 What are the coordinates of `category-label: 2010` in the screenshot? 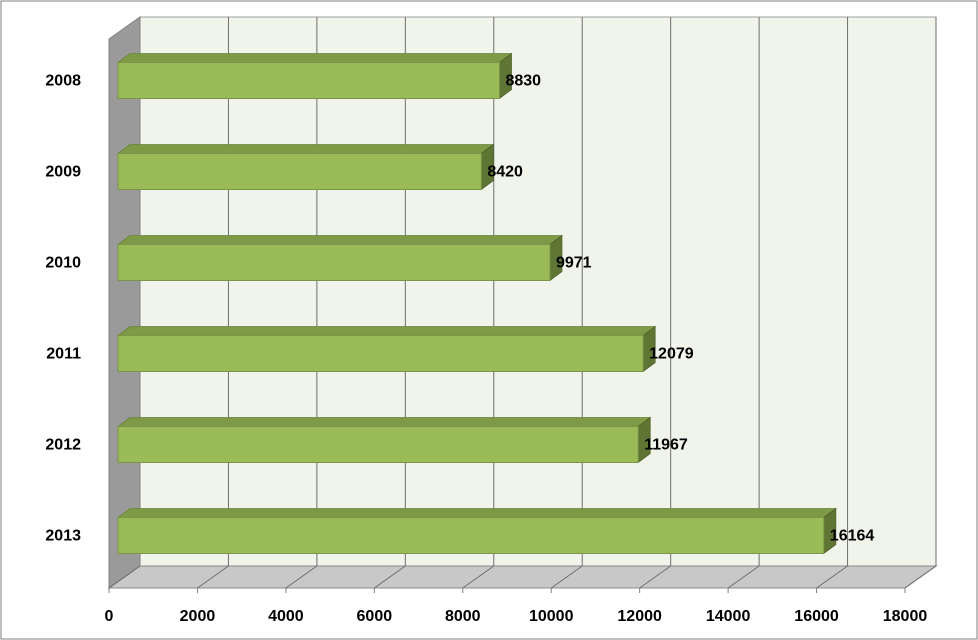 It's located at (63, 263).